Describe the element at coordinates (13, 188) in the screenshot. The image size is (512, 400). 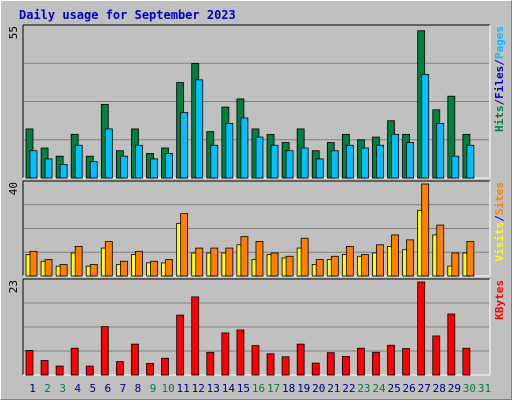
I see `y-max-label-2: 40` at that location.